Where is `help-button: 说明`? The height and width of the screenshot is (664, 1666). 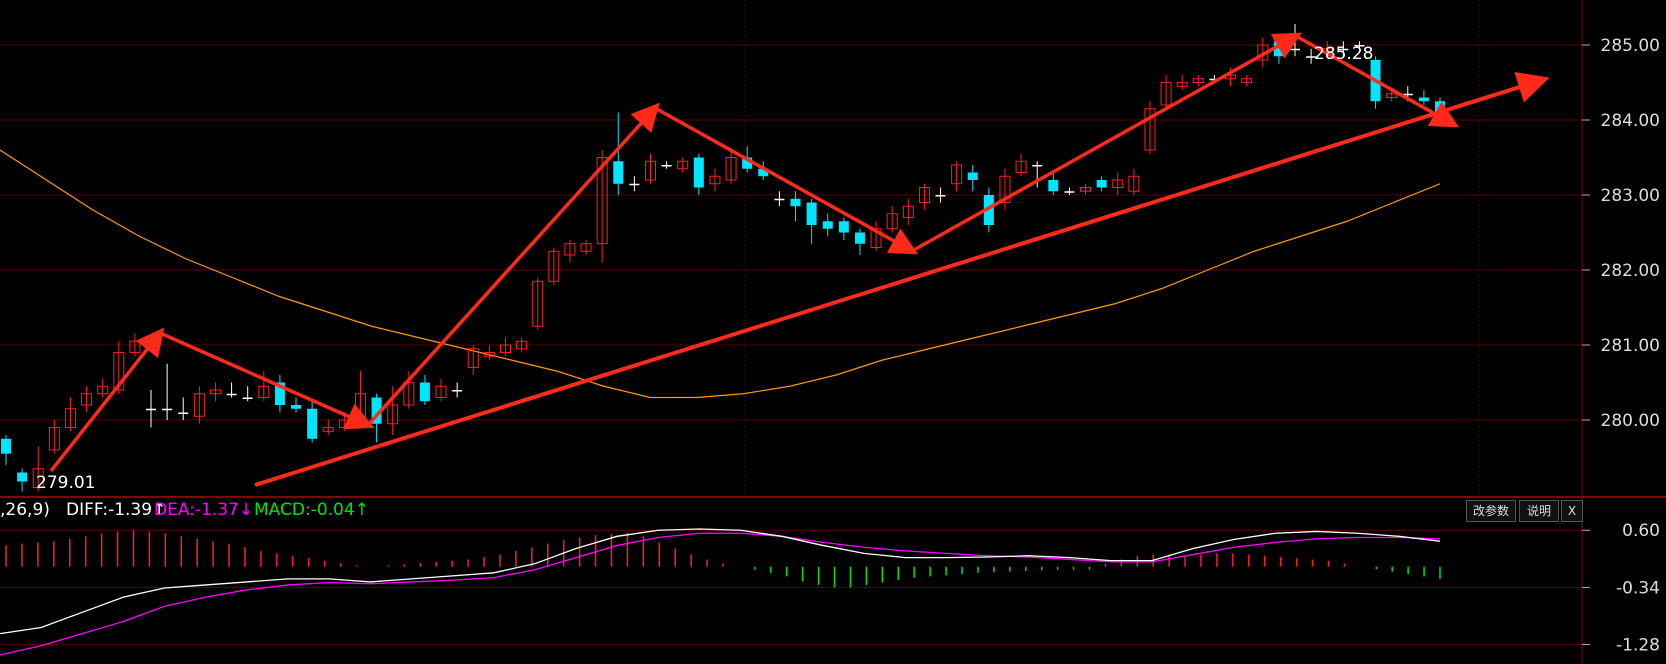
help-button: 说明 is located at coordinates (1539, 511).